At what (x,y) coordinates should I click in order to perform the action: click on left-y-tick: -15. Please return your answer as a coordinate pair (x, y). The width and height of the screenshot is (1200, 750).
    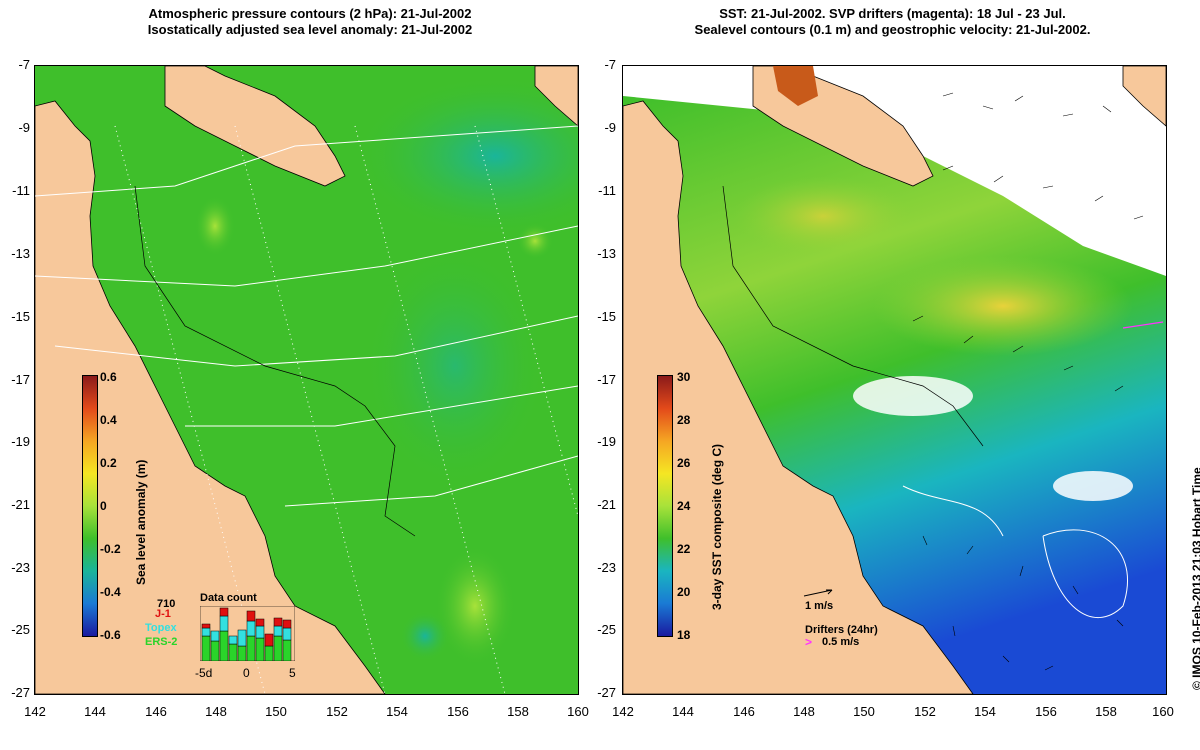
    Looking at the image, I should click on (20, 316).